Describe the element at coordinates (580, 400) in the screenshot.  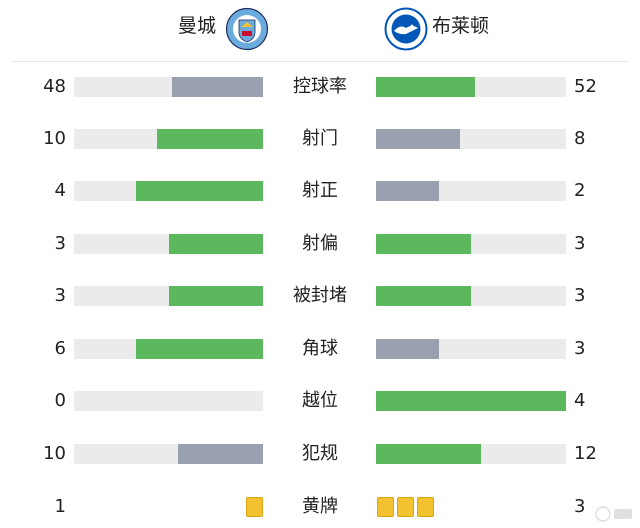
I see `away-stat-value: 4` at that location.